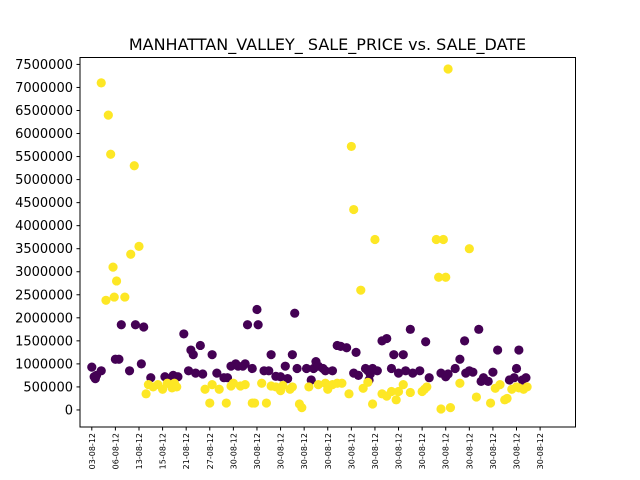 The image size is (640, 480). Describe the element at coordinates (69, 410) in the screenshot. I see `y-tick-label: 0` at that location.